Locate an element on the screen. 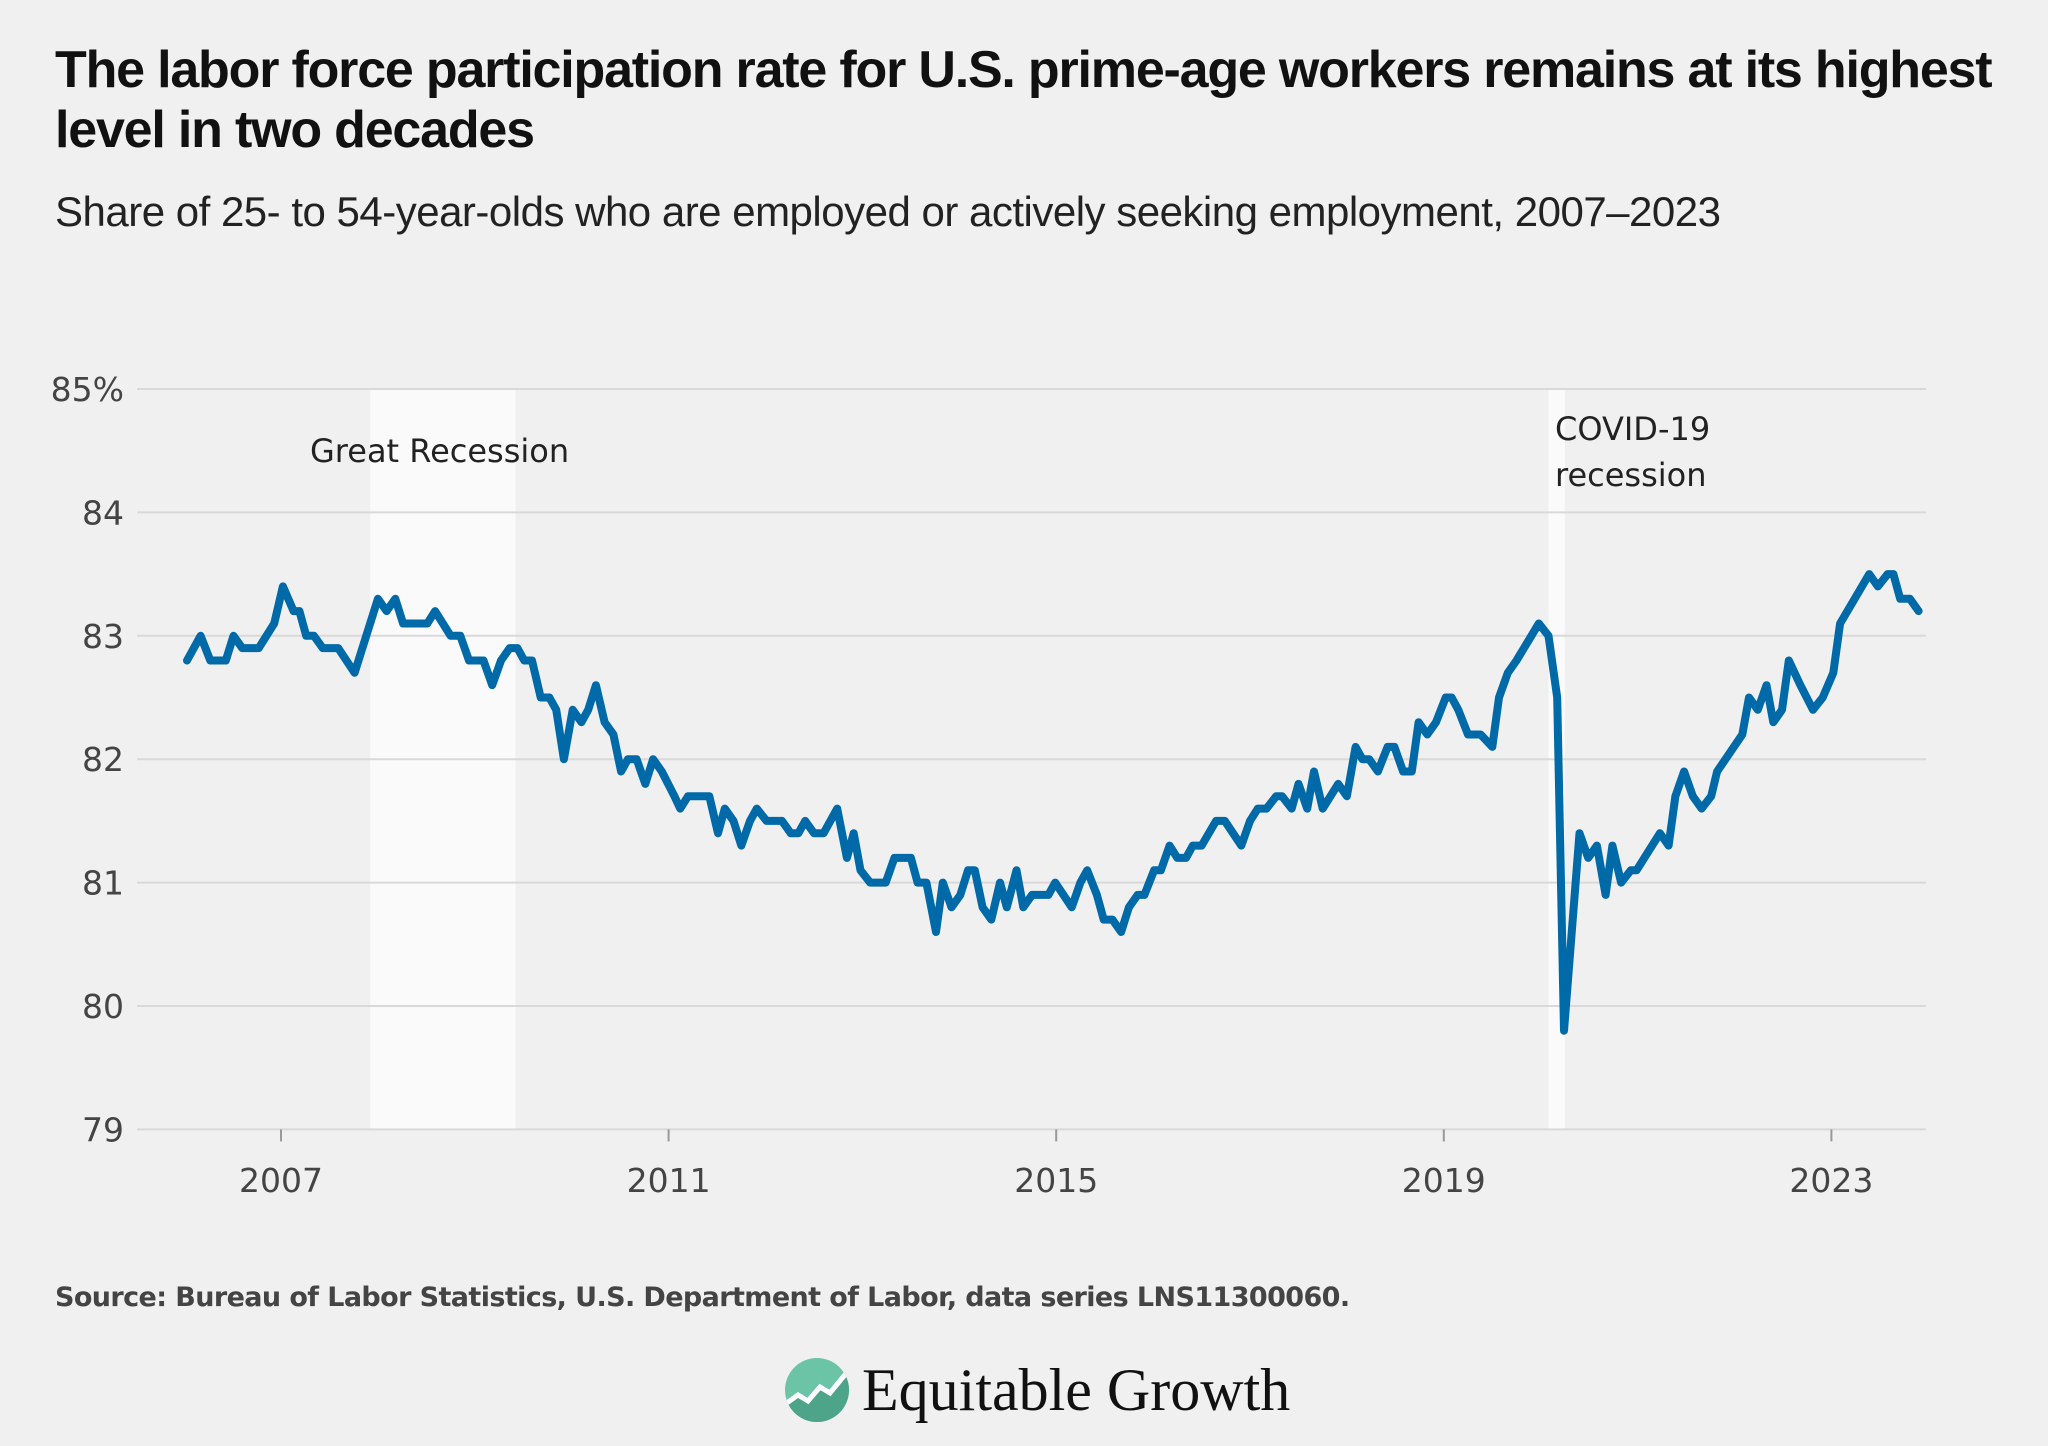  equitable-growth-logo: Equitable Growth is located at coordinates (1037, 1390).